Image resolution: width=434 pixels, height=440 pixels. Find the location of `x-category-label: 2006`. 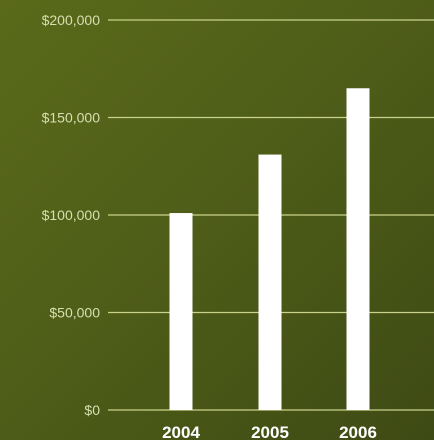

x-category-label: 2006 is located at coordinates (358, 431).